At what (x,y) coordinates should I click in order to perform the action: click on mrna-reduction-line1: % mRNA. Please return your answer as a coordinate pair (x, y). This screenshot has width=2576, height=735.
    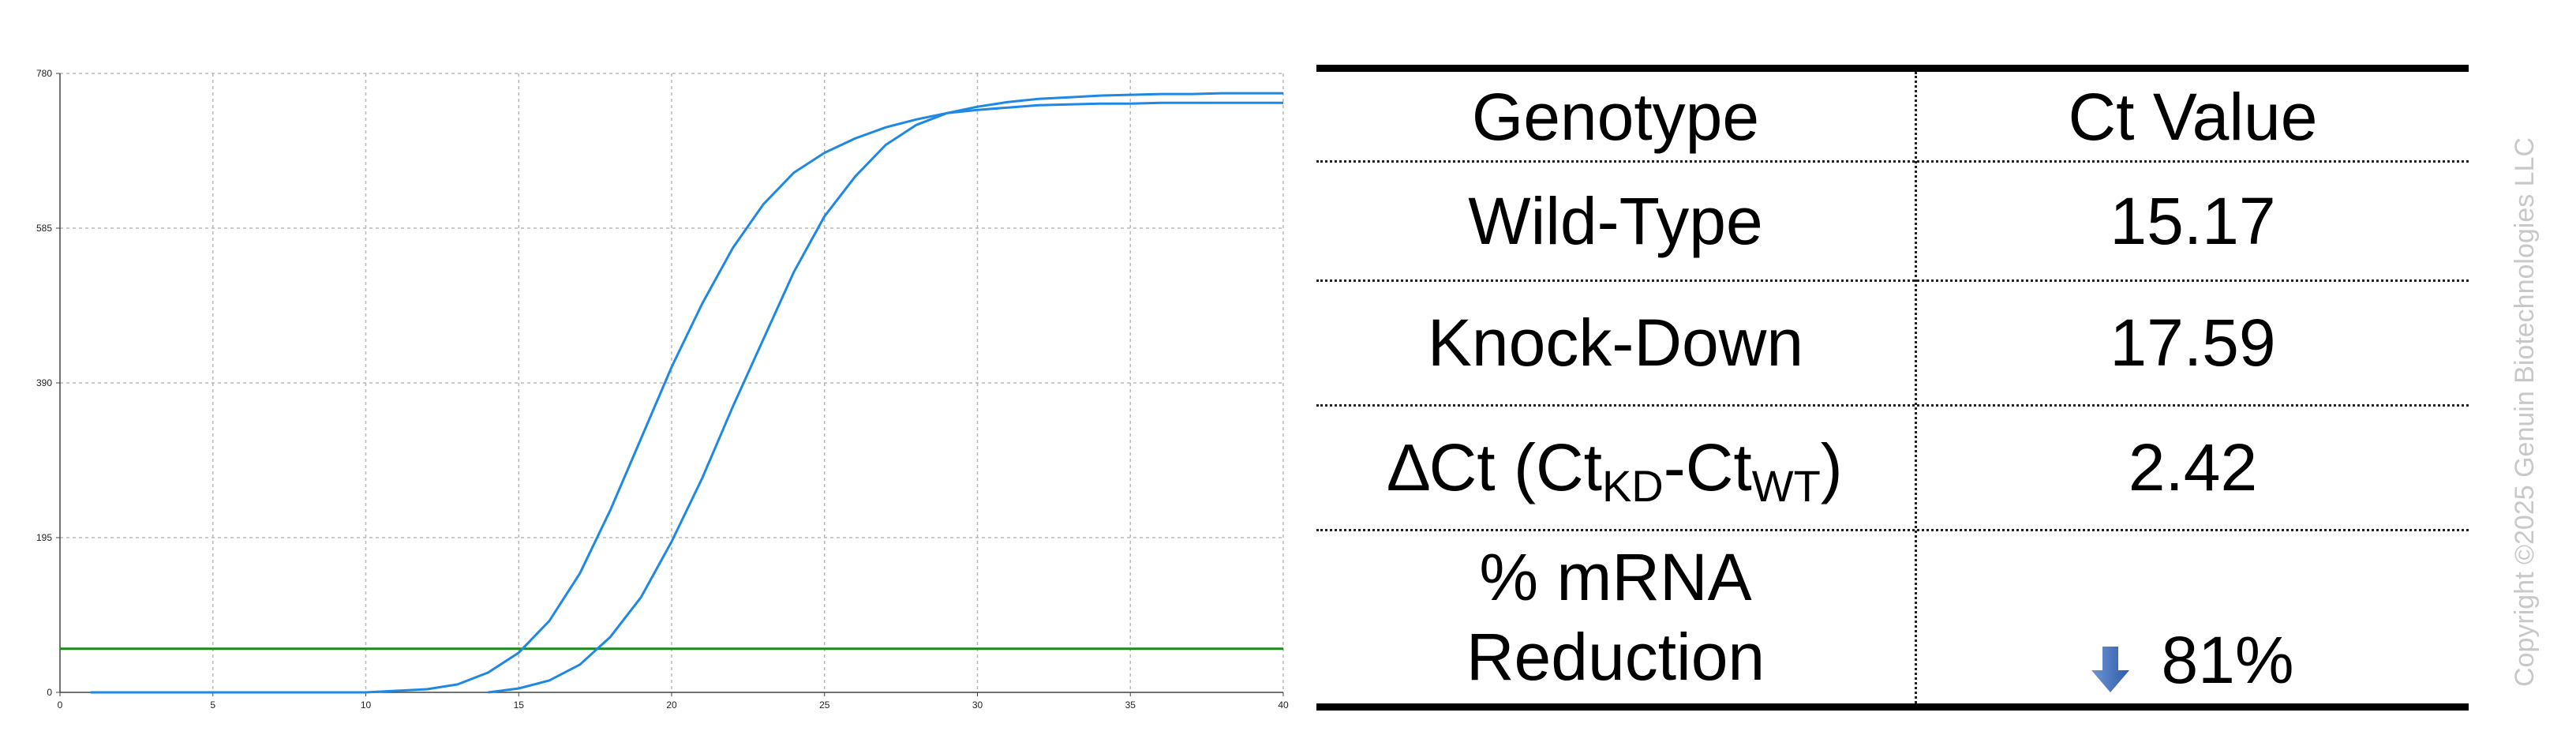
    Looking at the image, I should click on (1615, 577).